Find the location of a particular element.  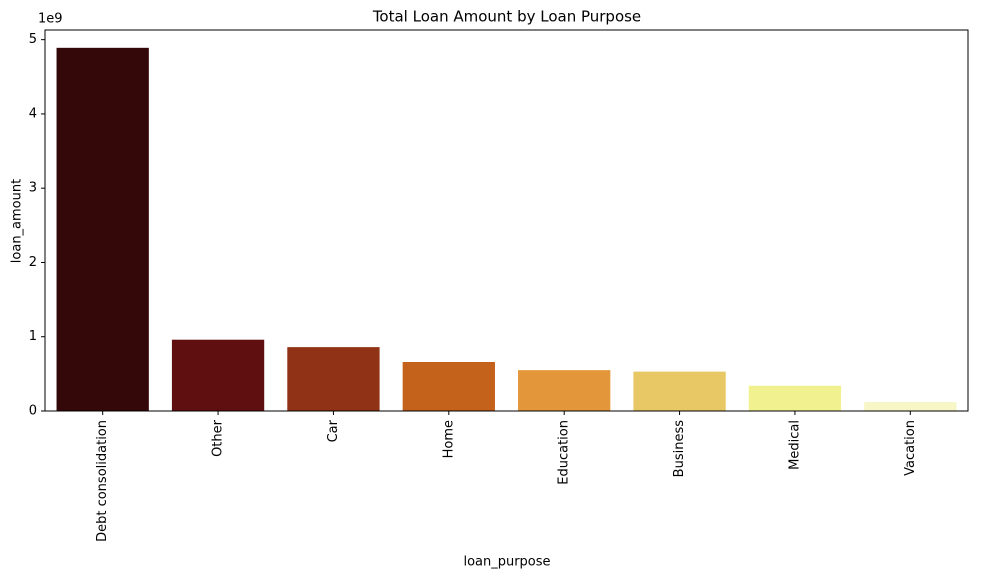

x-tick-label: Debt consolidation is located at coordinates (102, 481).